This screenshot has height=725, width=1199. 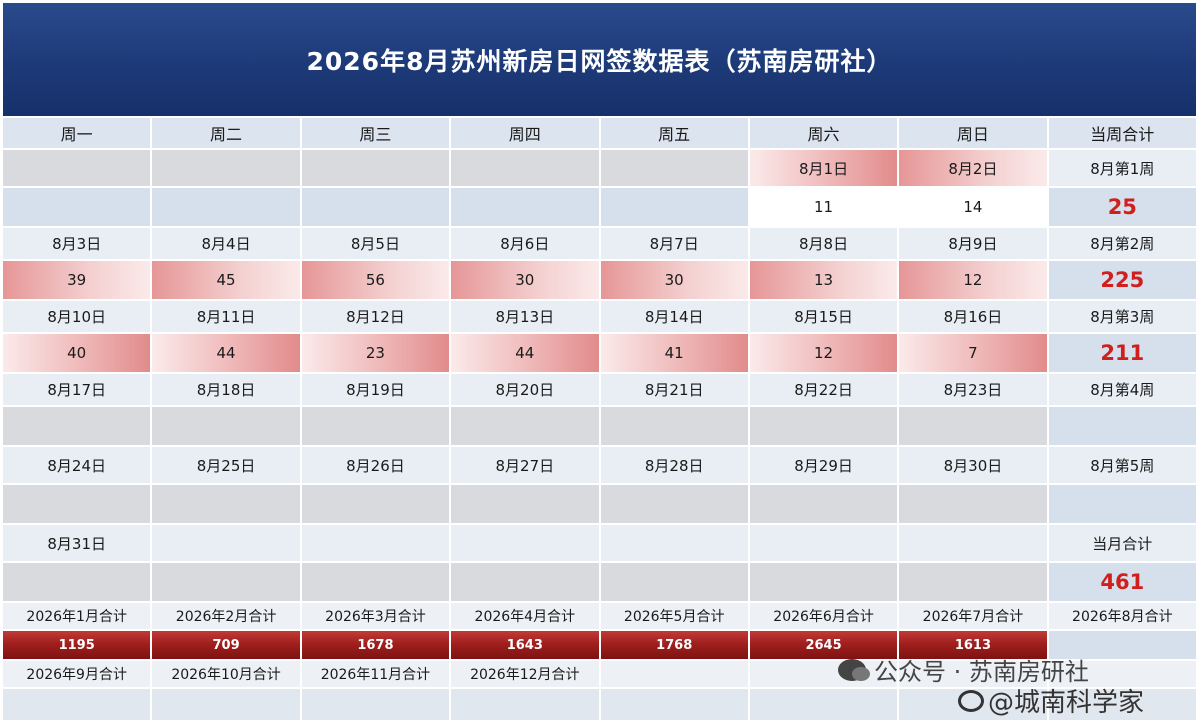 I want to click on date-cell: 8月8日, so click(x=823, y=244).